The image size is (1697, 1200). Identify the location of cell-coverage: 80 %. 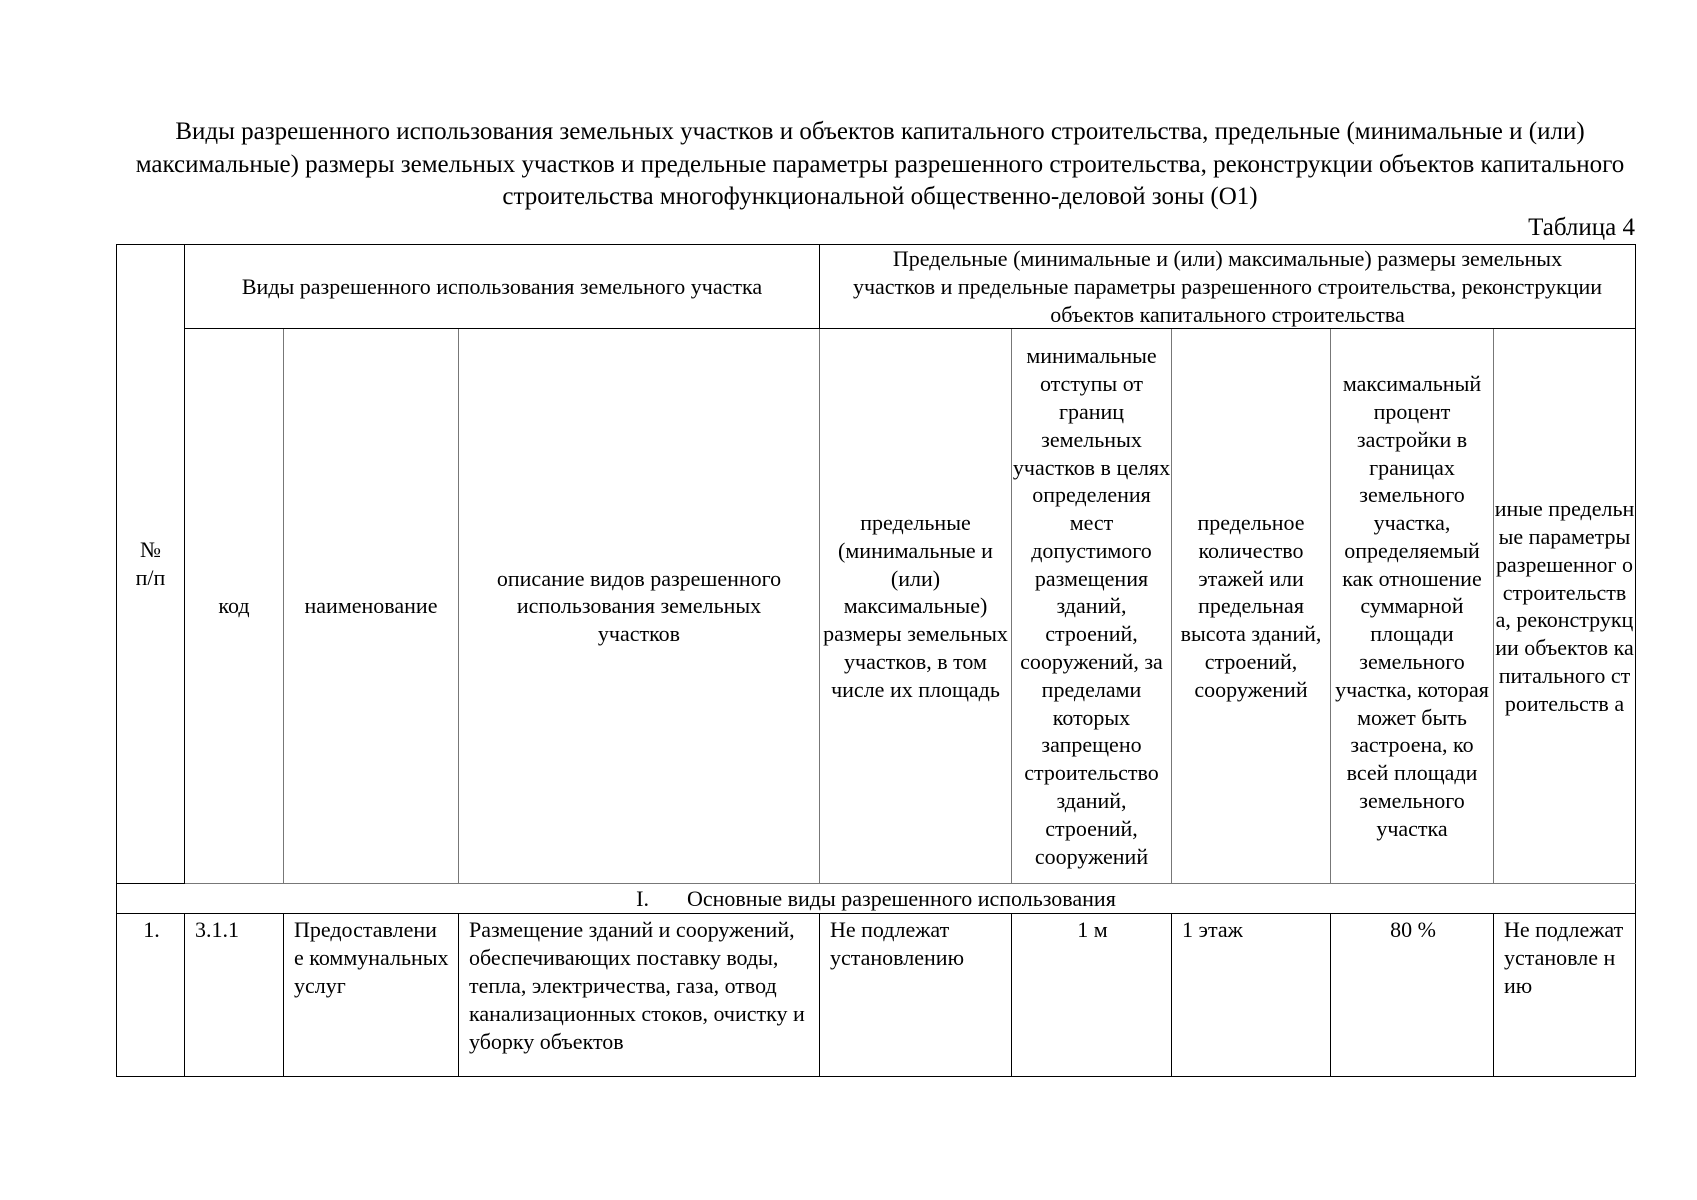
(1412, 995).